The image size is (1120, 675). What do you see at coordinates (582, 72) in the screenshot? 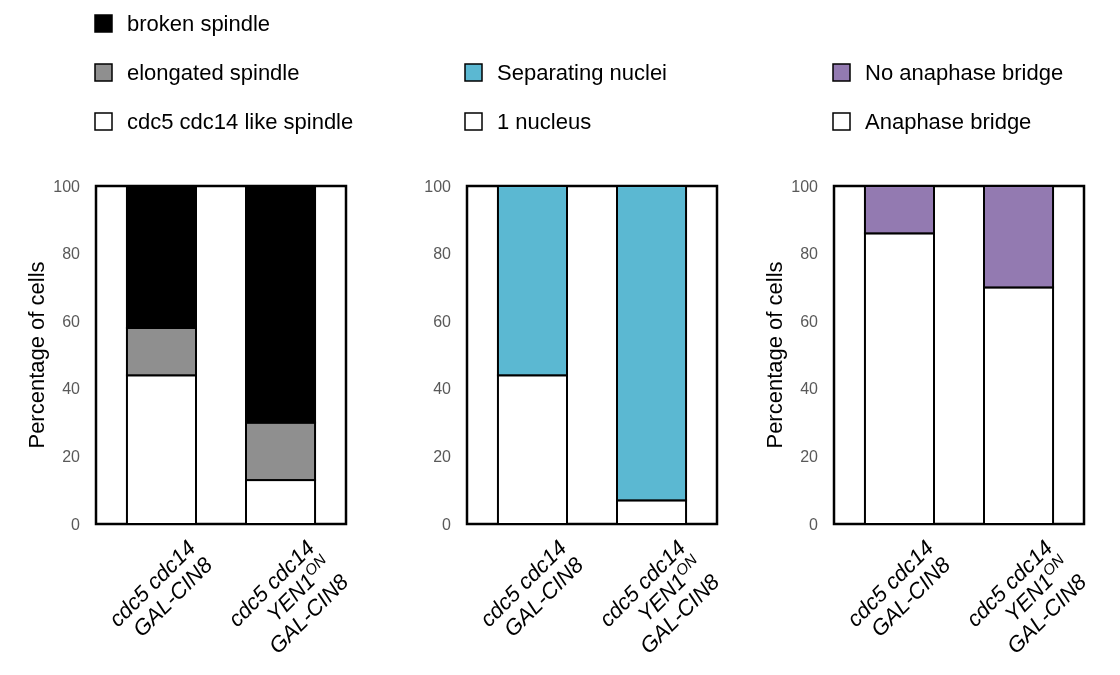
I see `legend-label: Separating nuclei` at bounding box center [582, 72].